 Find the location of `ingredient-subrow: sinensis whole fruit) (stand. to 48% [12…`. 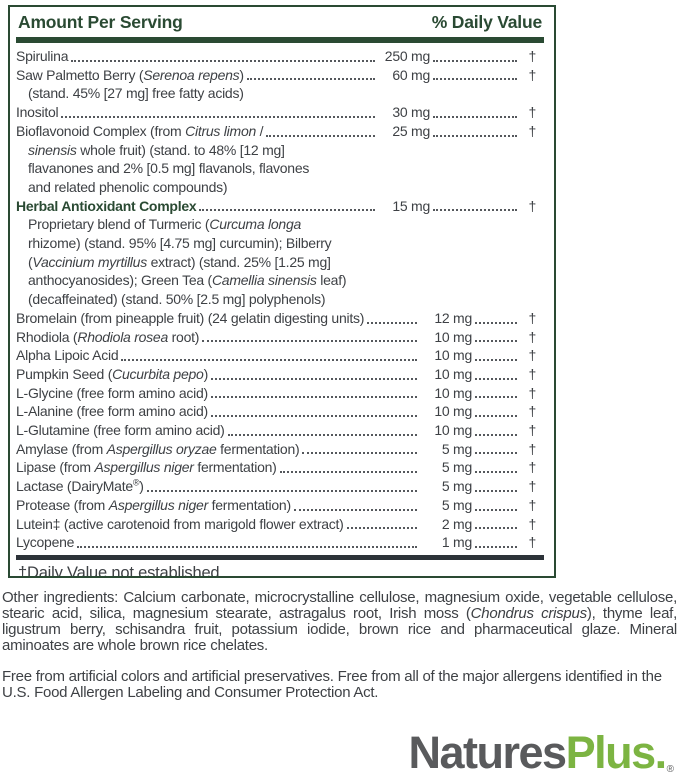

ingredient-subrow: sinensis whole fruit) (stand. to 48% [12… is located at coordinates (280, 150).